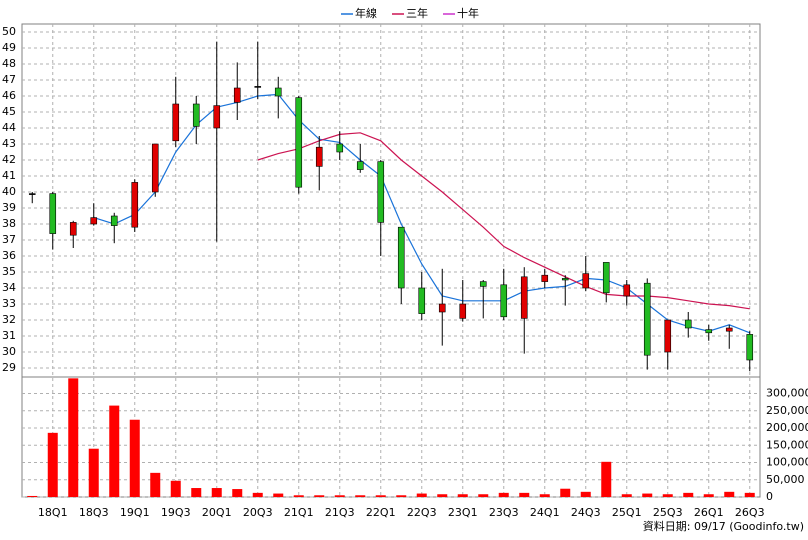  I want to click on y-tick-label: 38, so click(9, 223).